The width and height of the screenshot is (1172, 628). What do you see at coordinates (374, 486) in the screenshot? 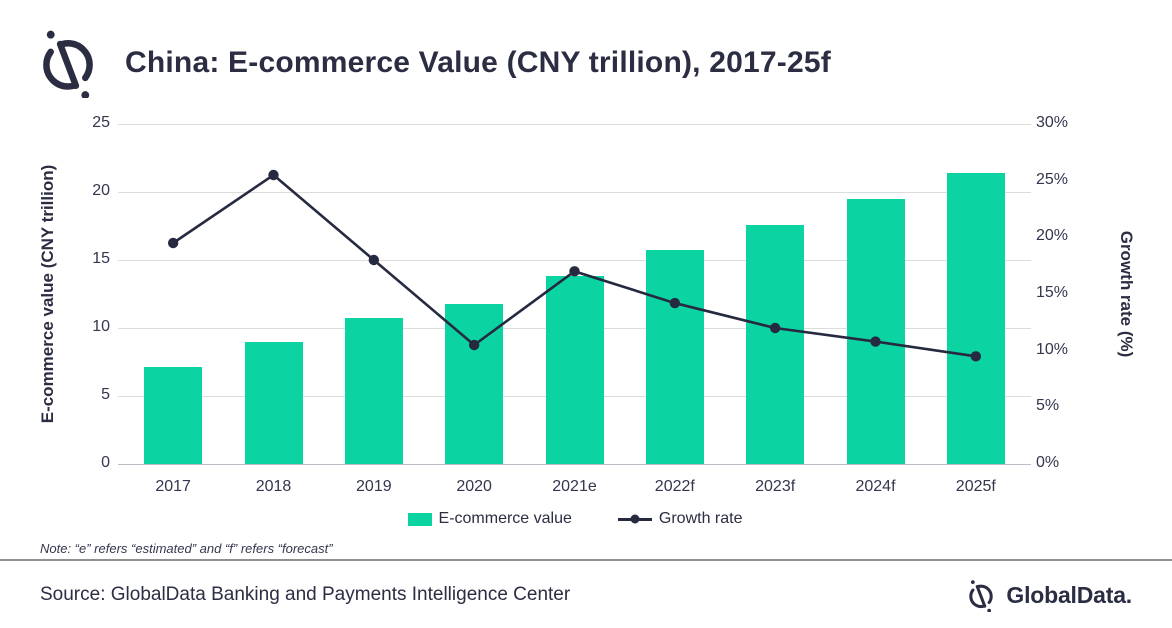
I see `x-axis-tick-2019: 2019` at bounding box center [374, 486].